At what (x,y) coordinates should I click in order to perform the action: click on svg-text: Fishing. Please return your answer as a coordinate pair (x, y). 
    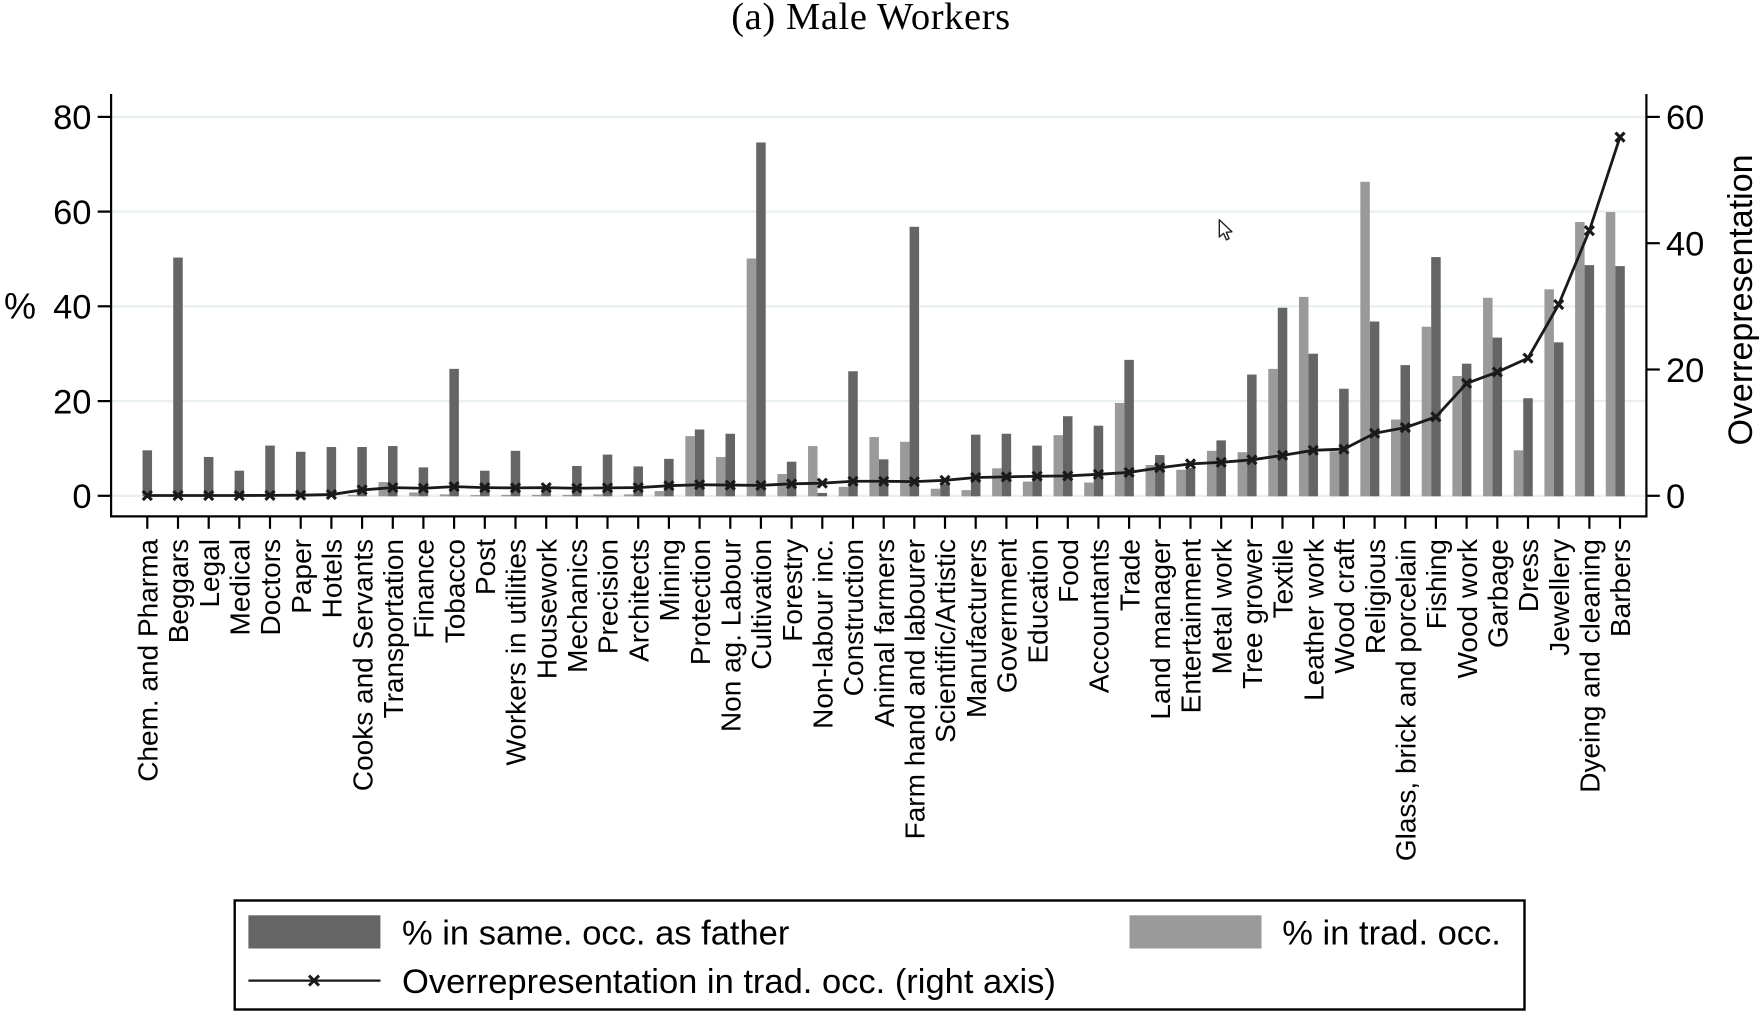
    Looking at the image, I should click on (1436, 584).